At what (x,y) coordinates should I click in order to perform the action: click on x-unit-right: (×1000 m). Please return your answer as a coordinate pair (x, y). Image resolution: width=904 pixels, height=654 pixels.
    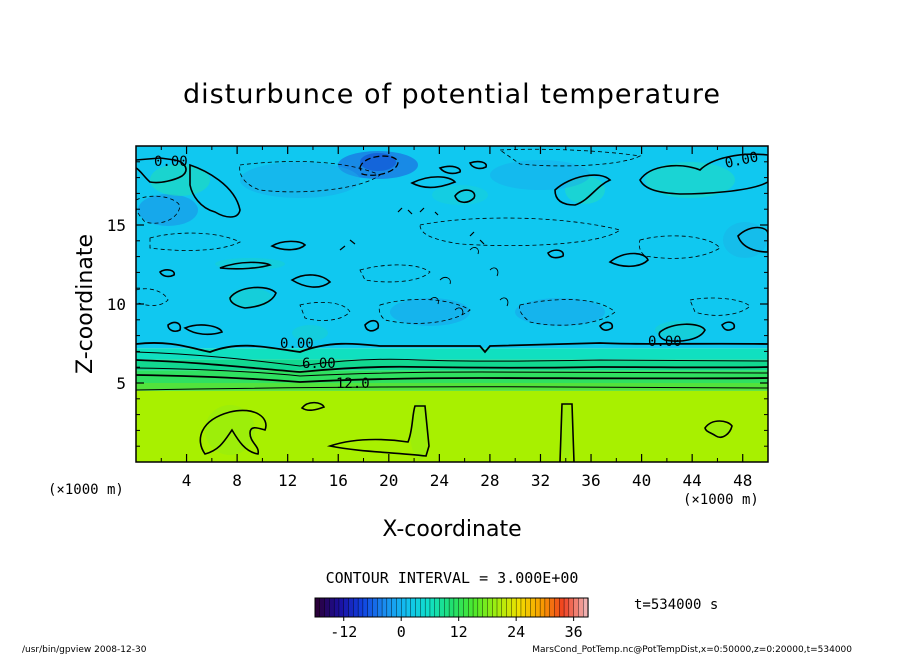
    Looking at the image, I should click on (721, 500).